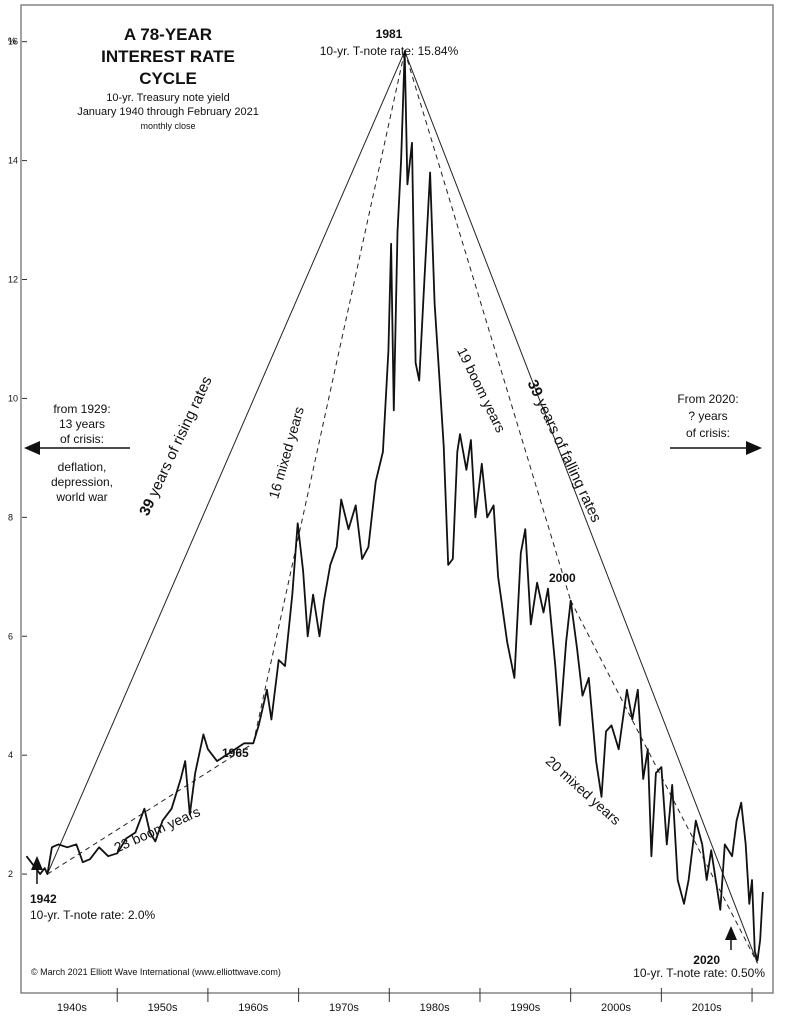 The height and width of the screenshot is (1024, 785). I want to click on y-tick-label: 12, so click(13, 280).